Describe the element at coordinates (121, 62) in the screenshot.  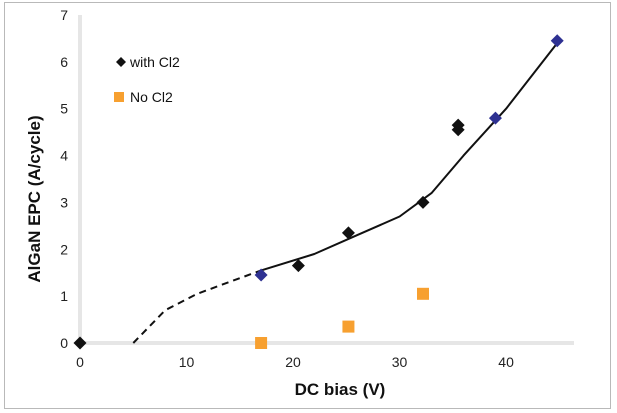
I see `legend-marker-with-cl2` at that location.